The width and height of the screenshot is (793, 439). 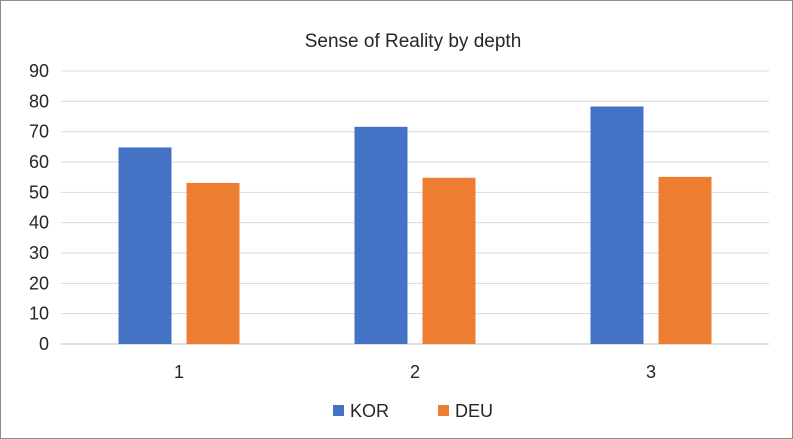 I want to click on y-tick-label: 80, so click(x=39, y=101).